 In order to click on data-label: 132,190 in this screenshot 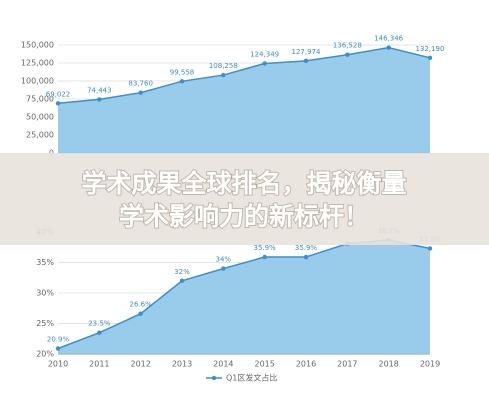, I will do `click(430, 49)`.